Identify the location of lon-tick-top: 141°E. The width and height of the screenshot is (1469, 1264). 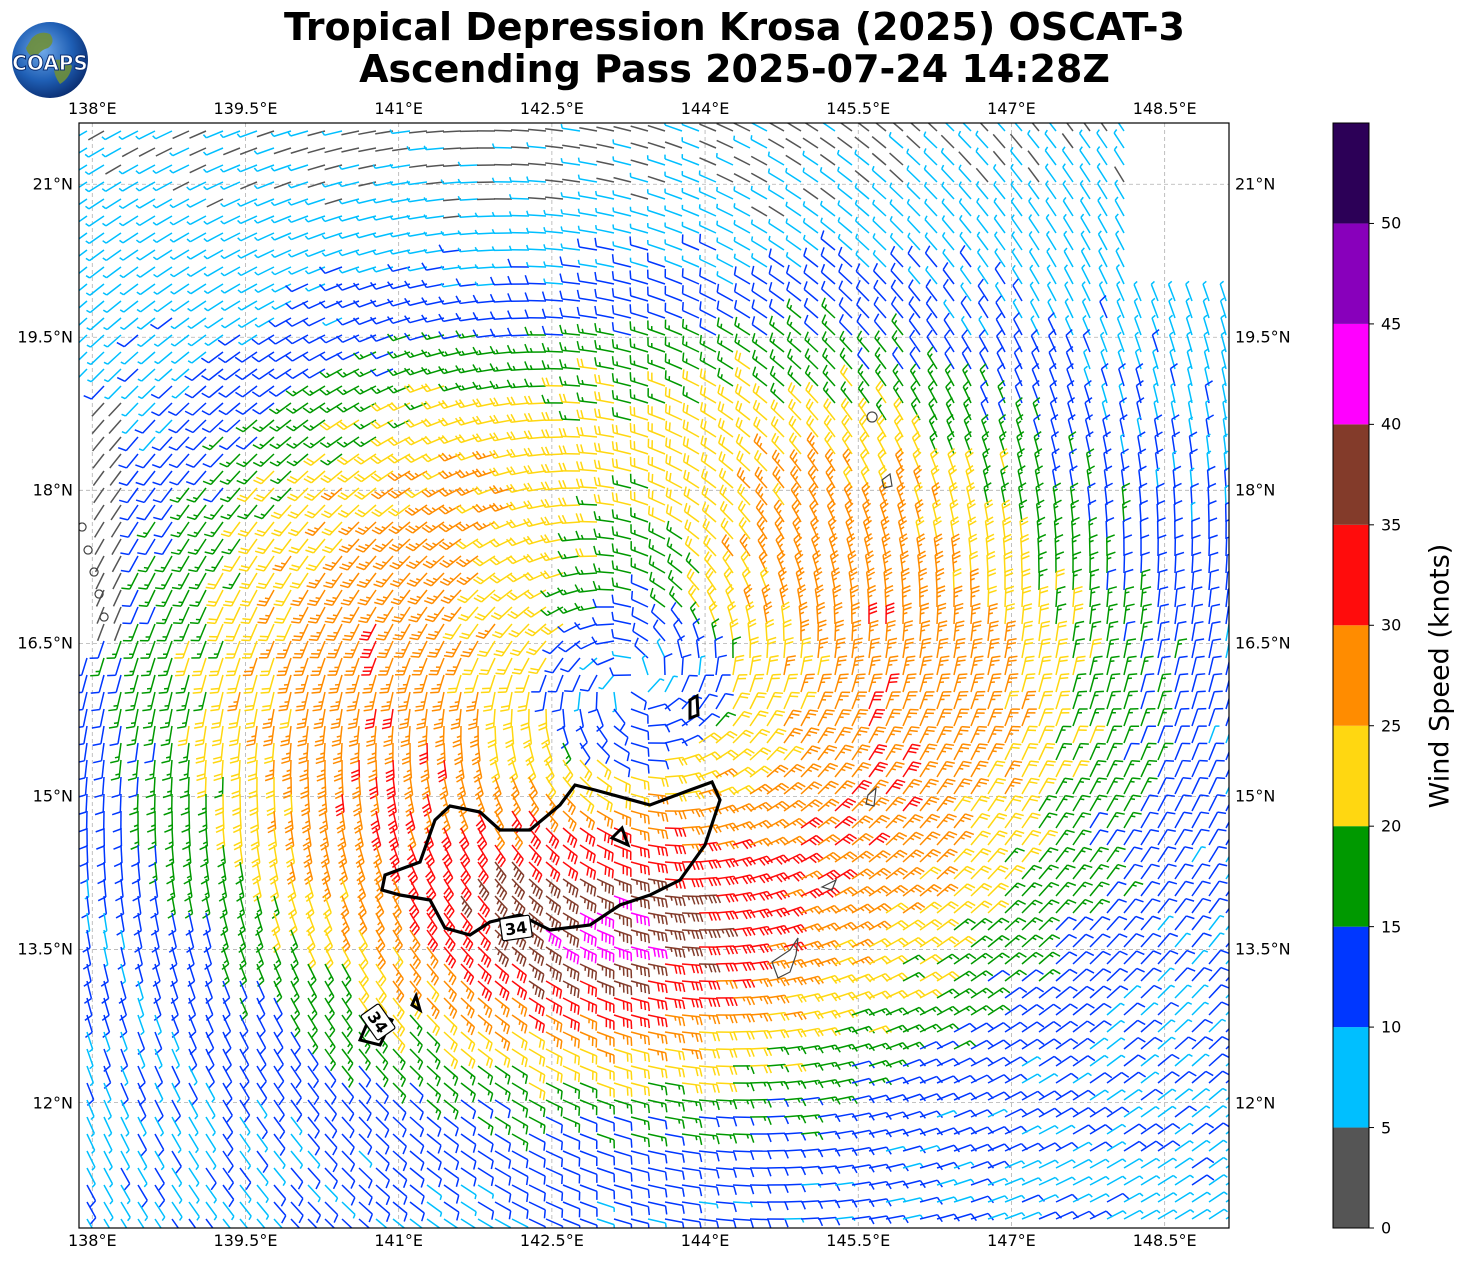
(398, 108).